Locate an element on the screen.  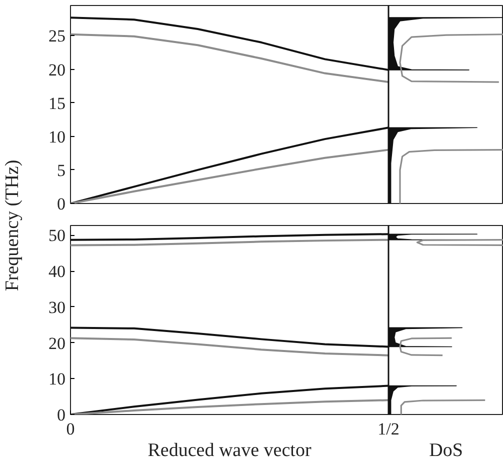
x-tick-label: 1/2 is located at coordinates (389, 429).